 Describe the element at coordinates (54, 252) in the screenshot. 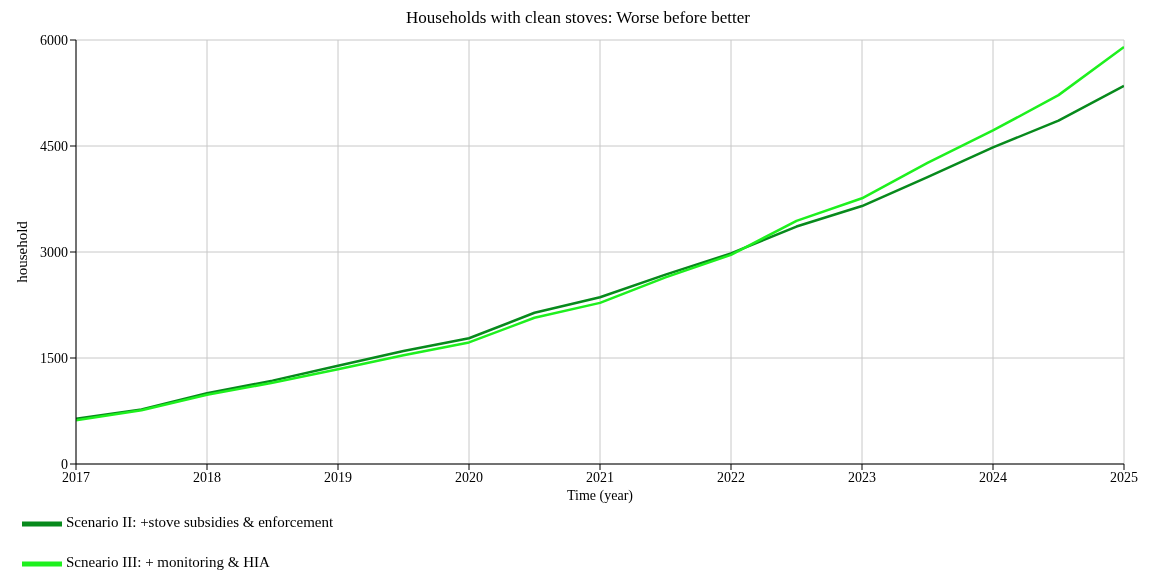

I see `y-tick-label: 3000` at that location.